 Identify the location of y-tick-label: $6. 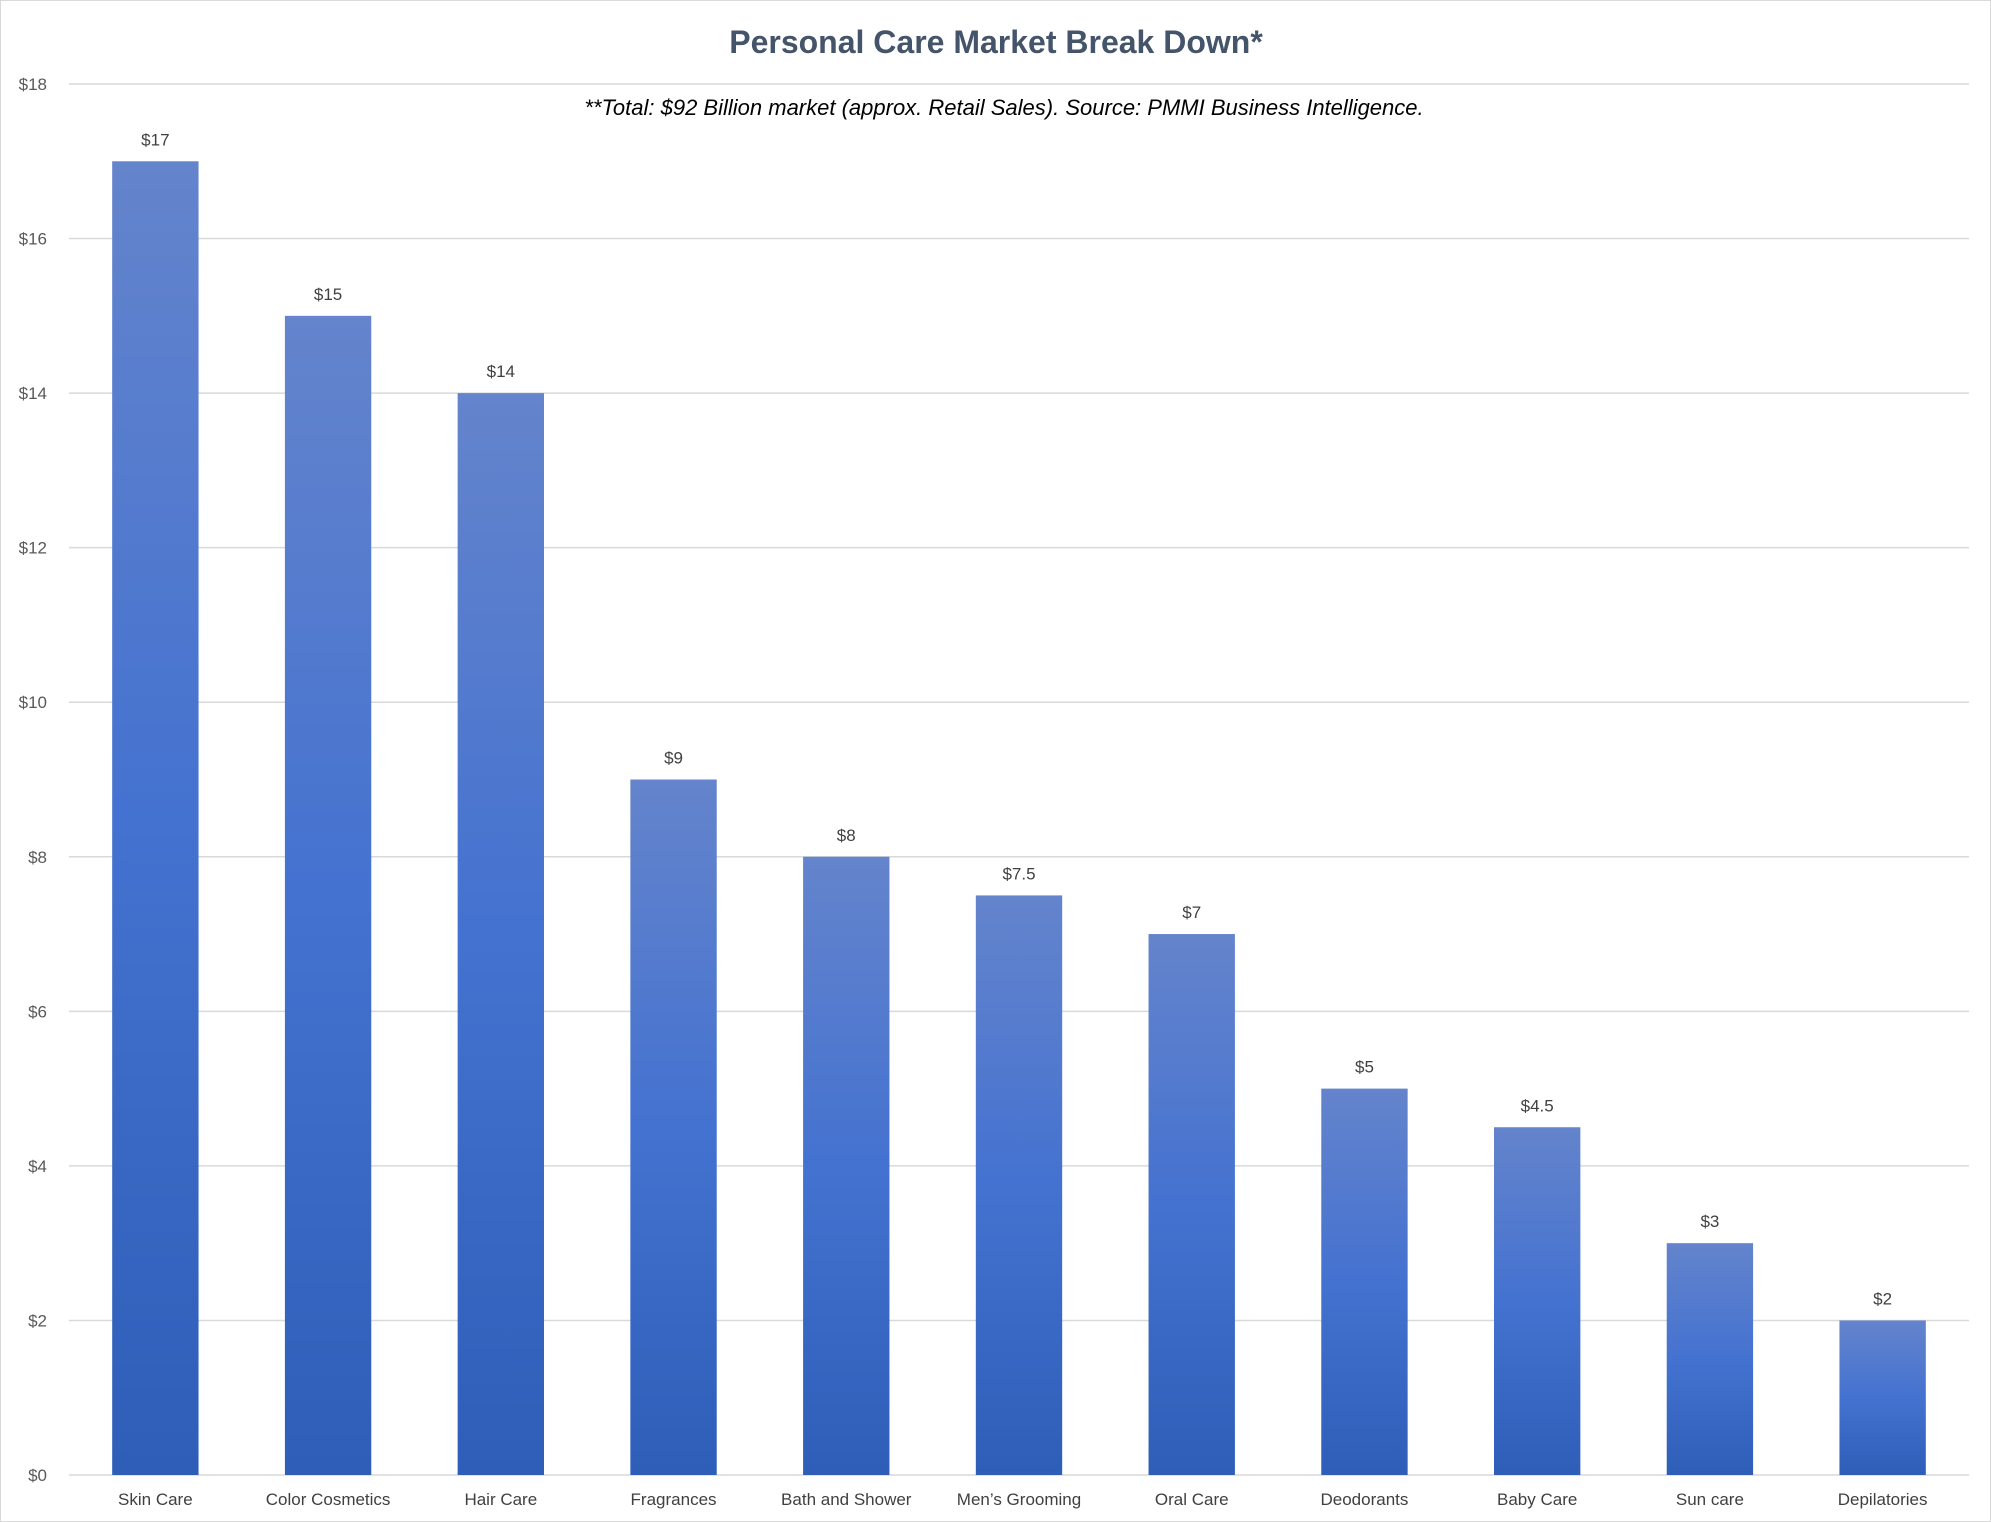
(37, 1011).